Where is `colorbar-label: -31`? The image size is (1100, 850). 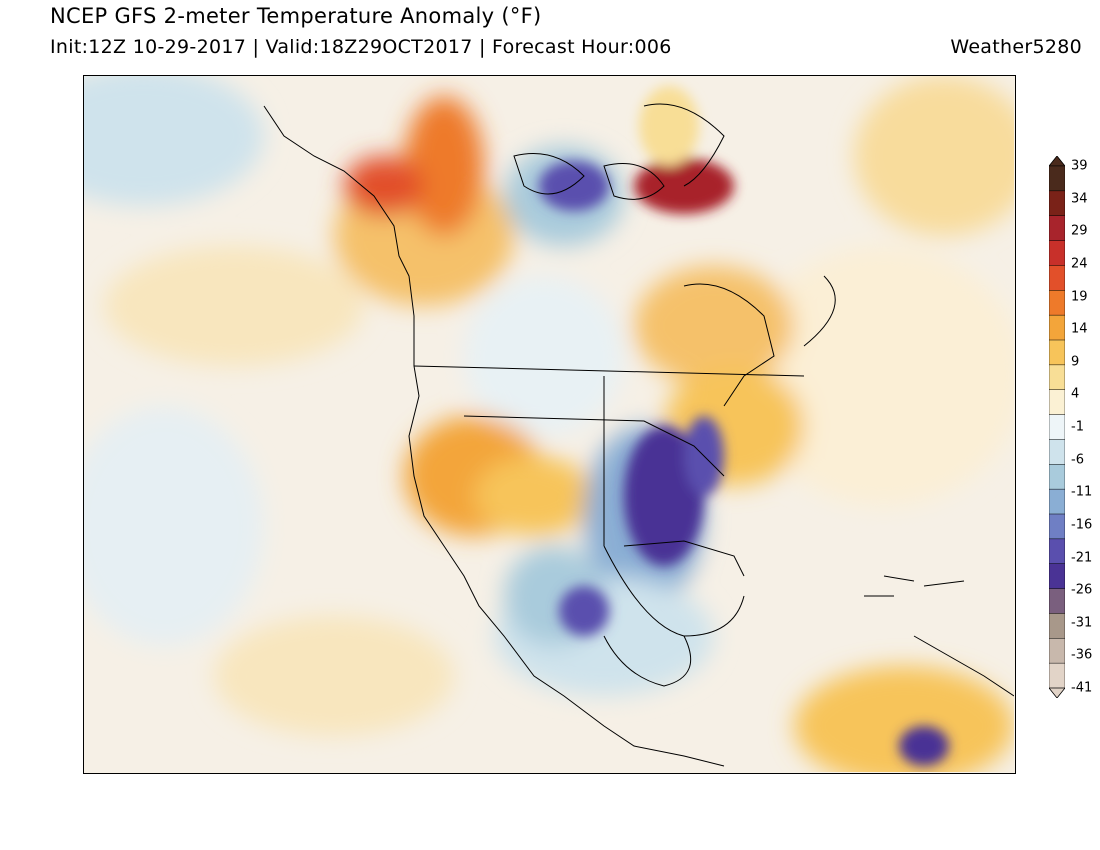 colorbar-label: -31 is located at coordinates (1082, 623).